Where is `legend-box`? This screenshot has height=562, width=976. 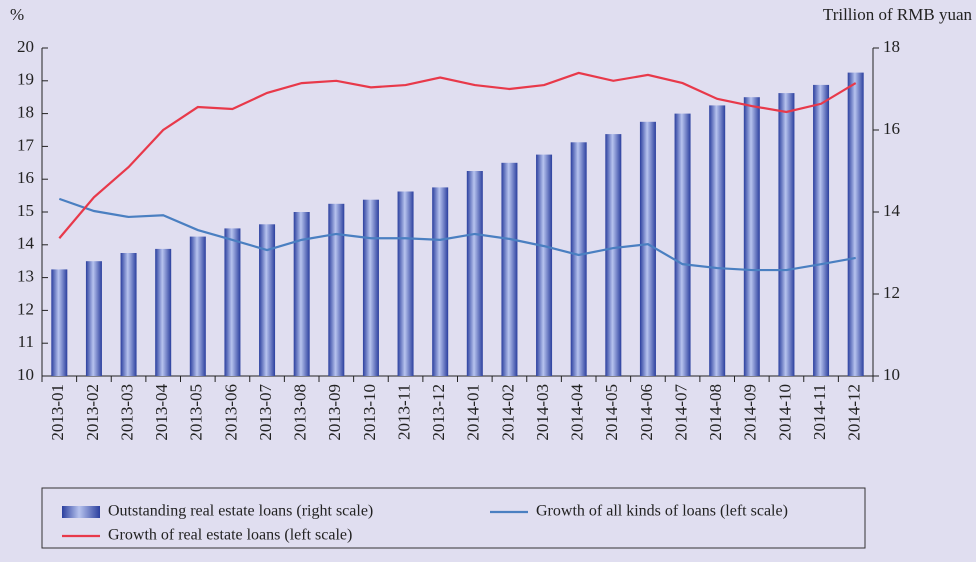 legend-box is located at coordinates (453, 518).